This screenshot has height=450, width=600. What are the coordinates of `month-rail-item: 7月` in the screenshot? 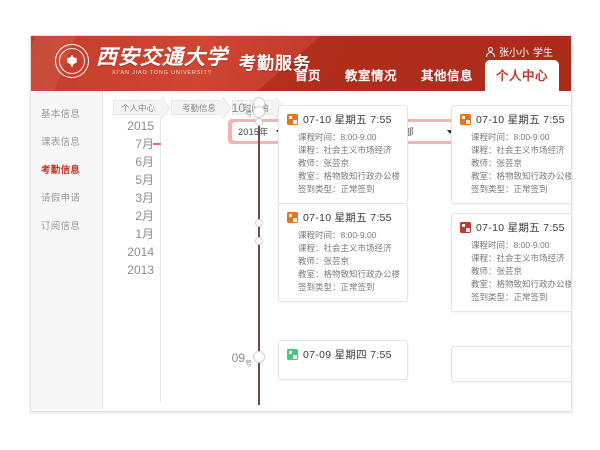 It's located at (136, 144).